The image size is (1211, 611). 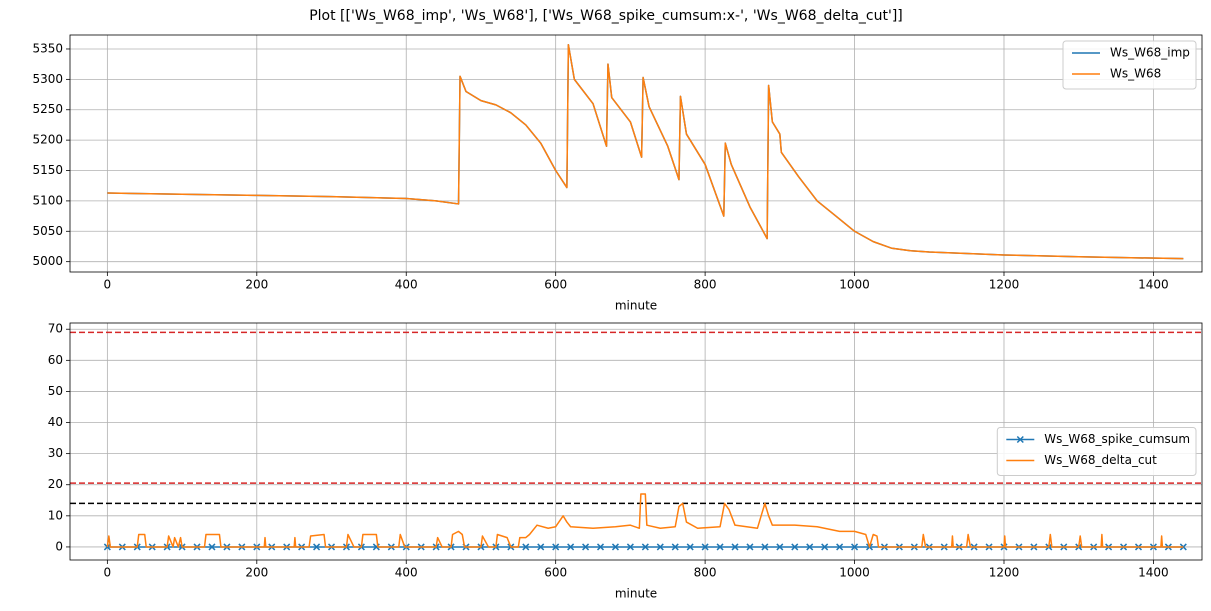 I want to click on y-tick-label: 0, so click(x=59, y=546).